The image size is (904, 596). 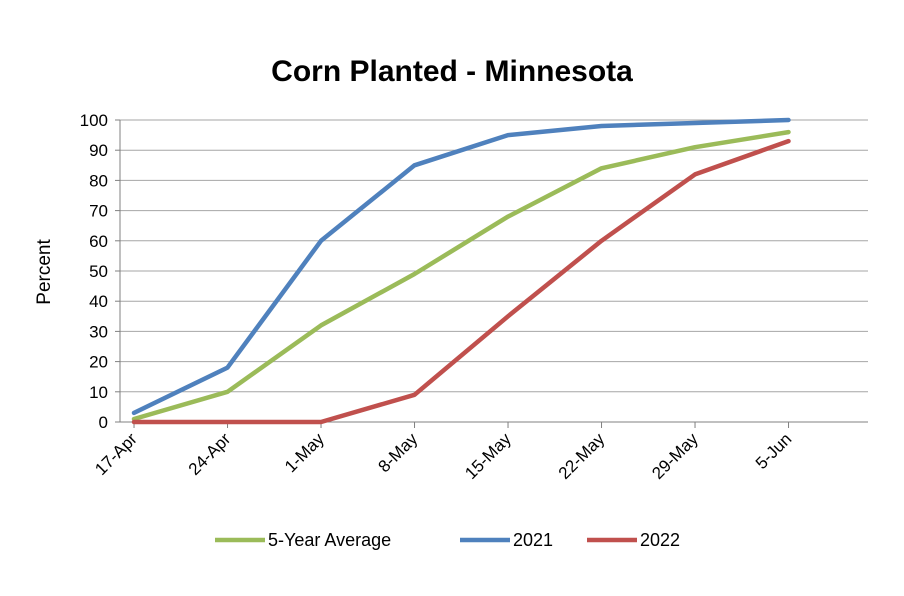 What do you see at coordinates (98, 271) in the screenshot?
I see `y-tick-label: 50` at bounding box center [98, 271].